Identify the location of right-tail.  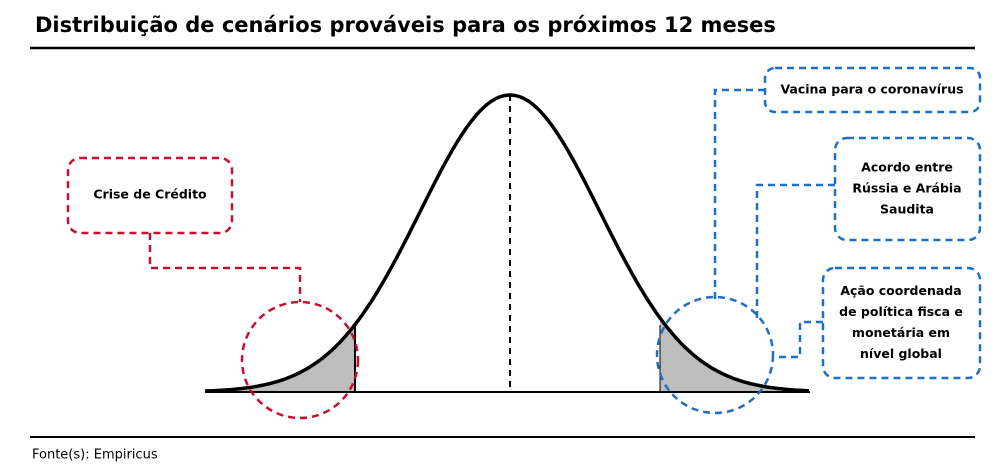
(735, 354).